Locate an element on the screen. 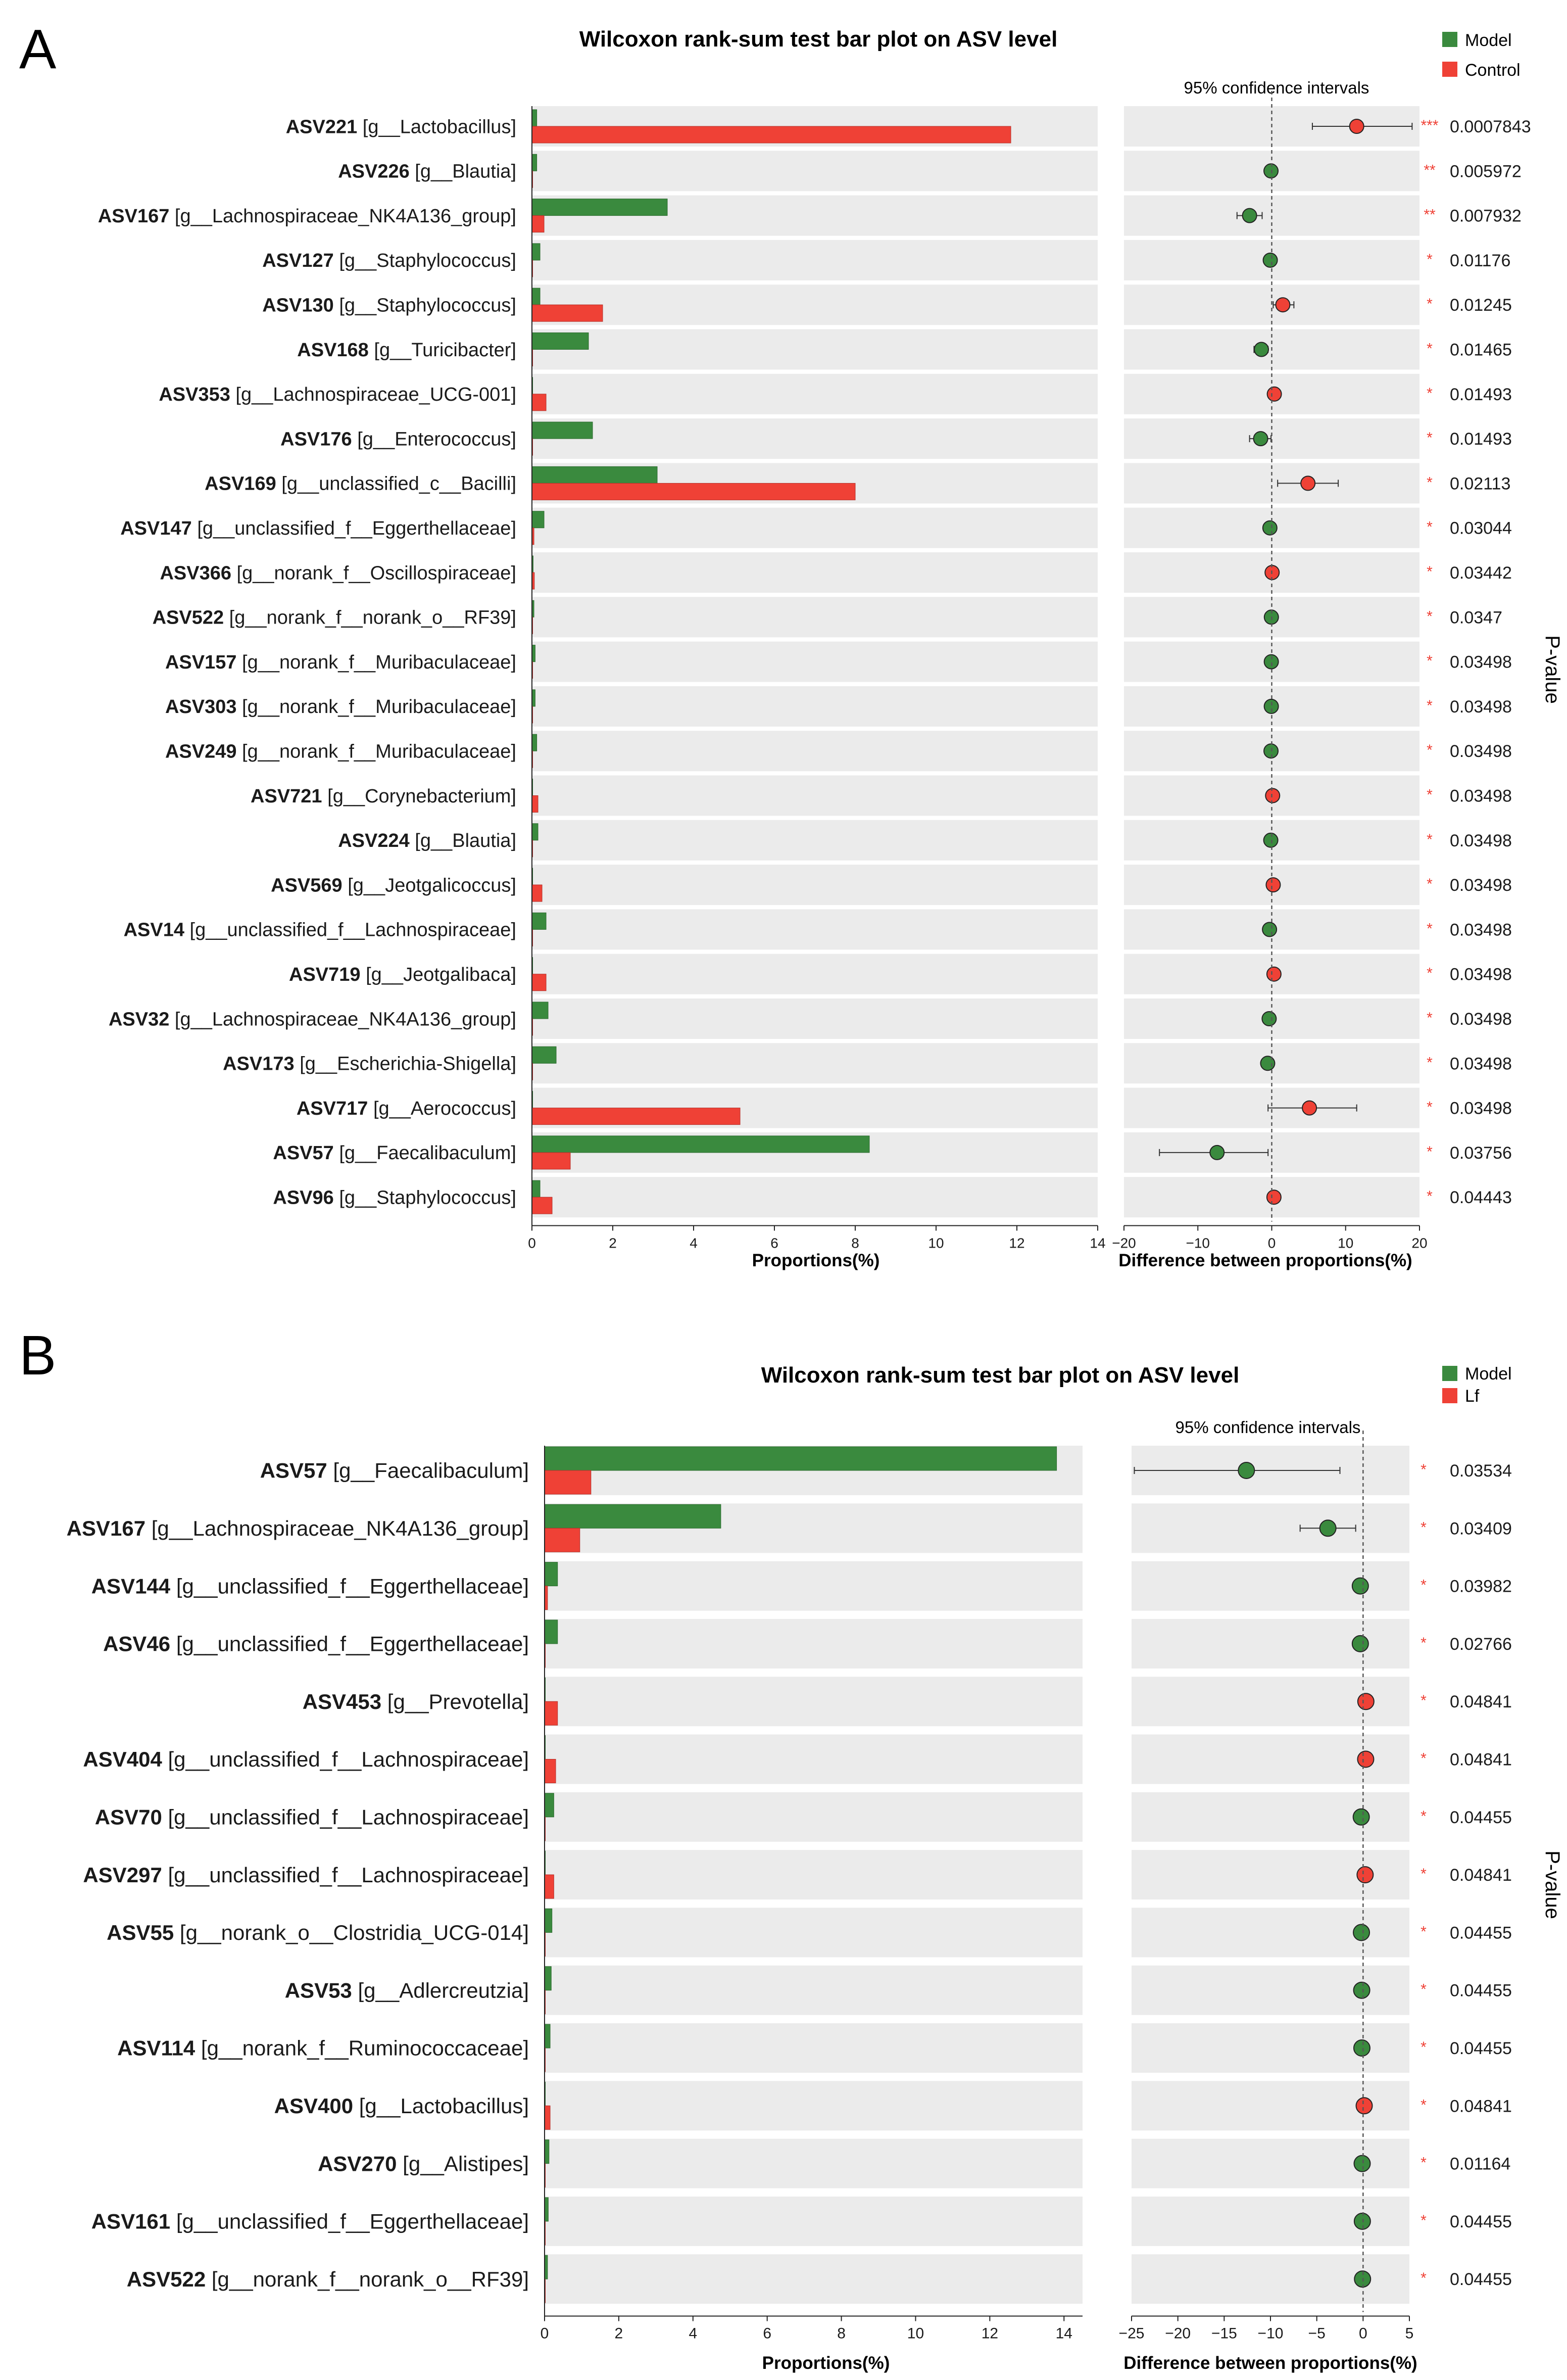 This screenshot has width=1567, height=2380. panel-a-row-label-asv173-21: ASV173 [g__Escherichia-Shigella] is located at coordinates (369, 1065).